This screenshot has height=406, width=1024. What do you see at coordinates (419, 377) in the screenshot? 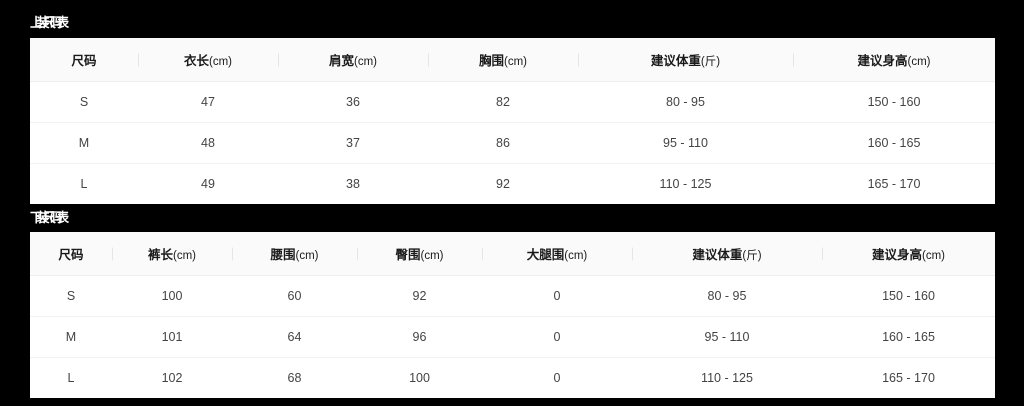
I see `cell-hip: 100` at bounding box center [419, 377].